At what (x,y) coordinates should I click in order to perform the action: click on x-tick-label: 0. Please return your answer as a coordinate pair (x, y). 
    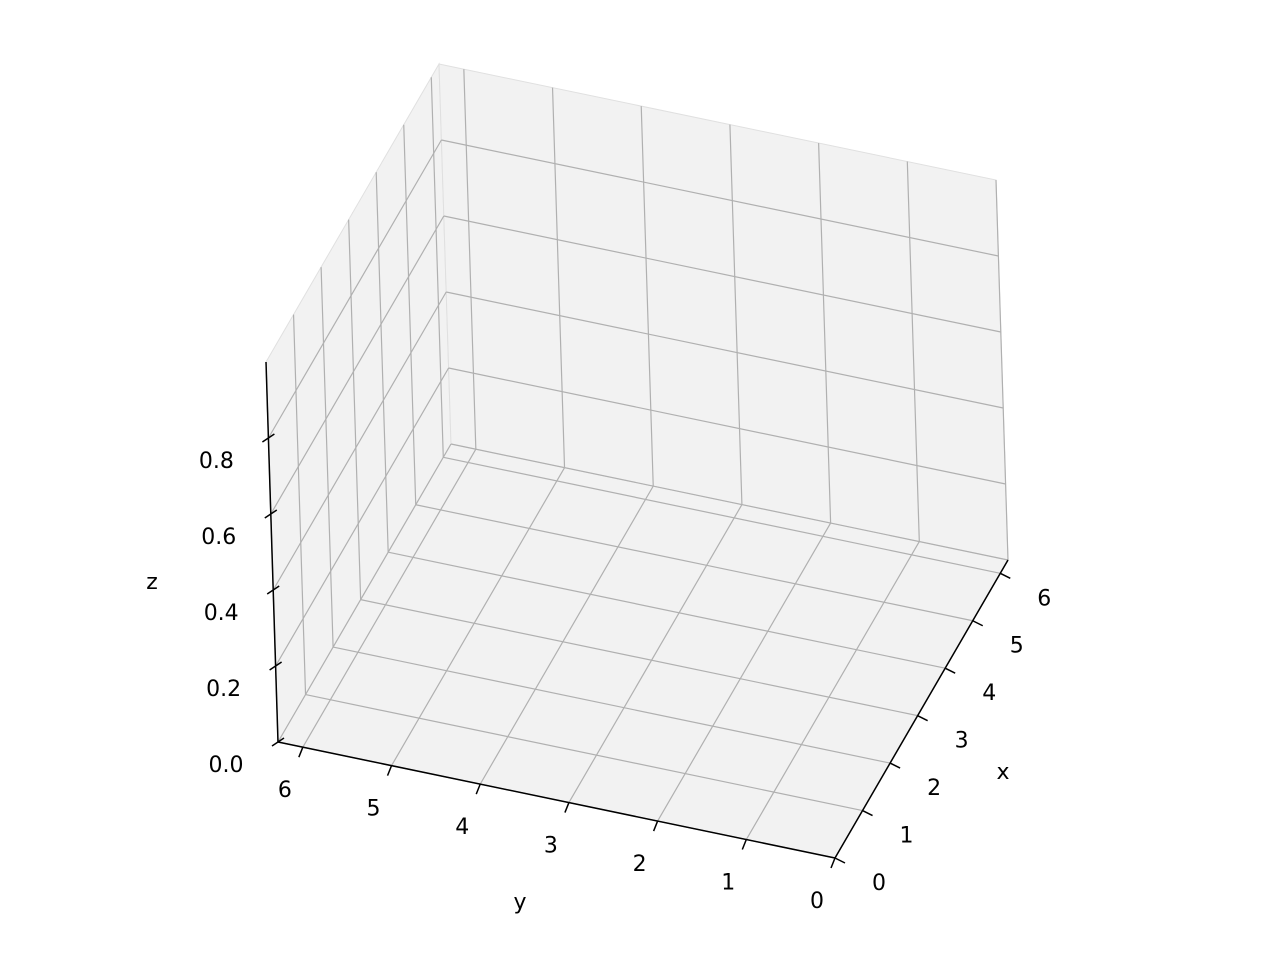
    Looking at the image, I should click on (879, 883).